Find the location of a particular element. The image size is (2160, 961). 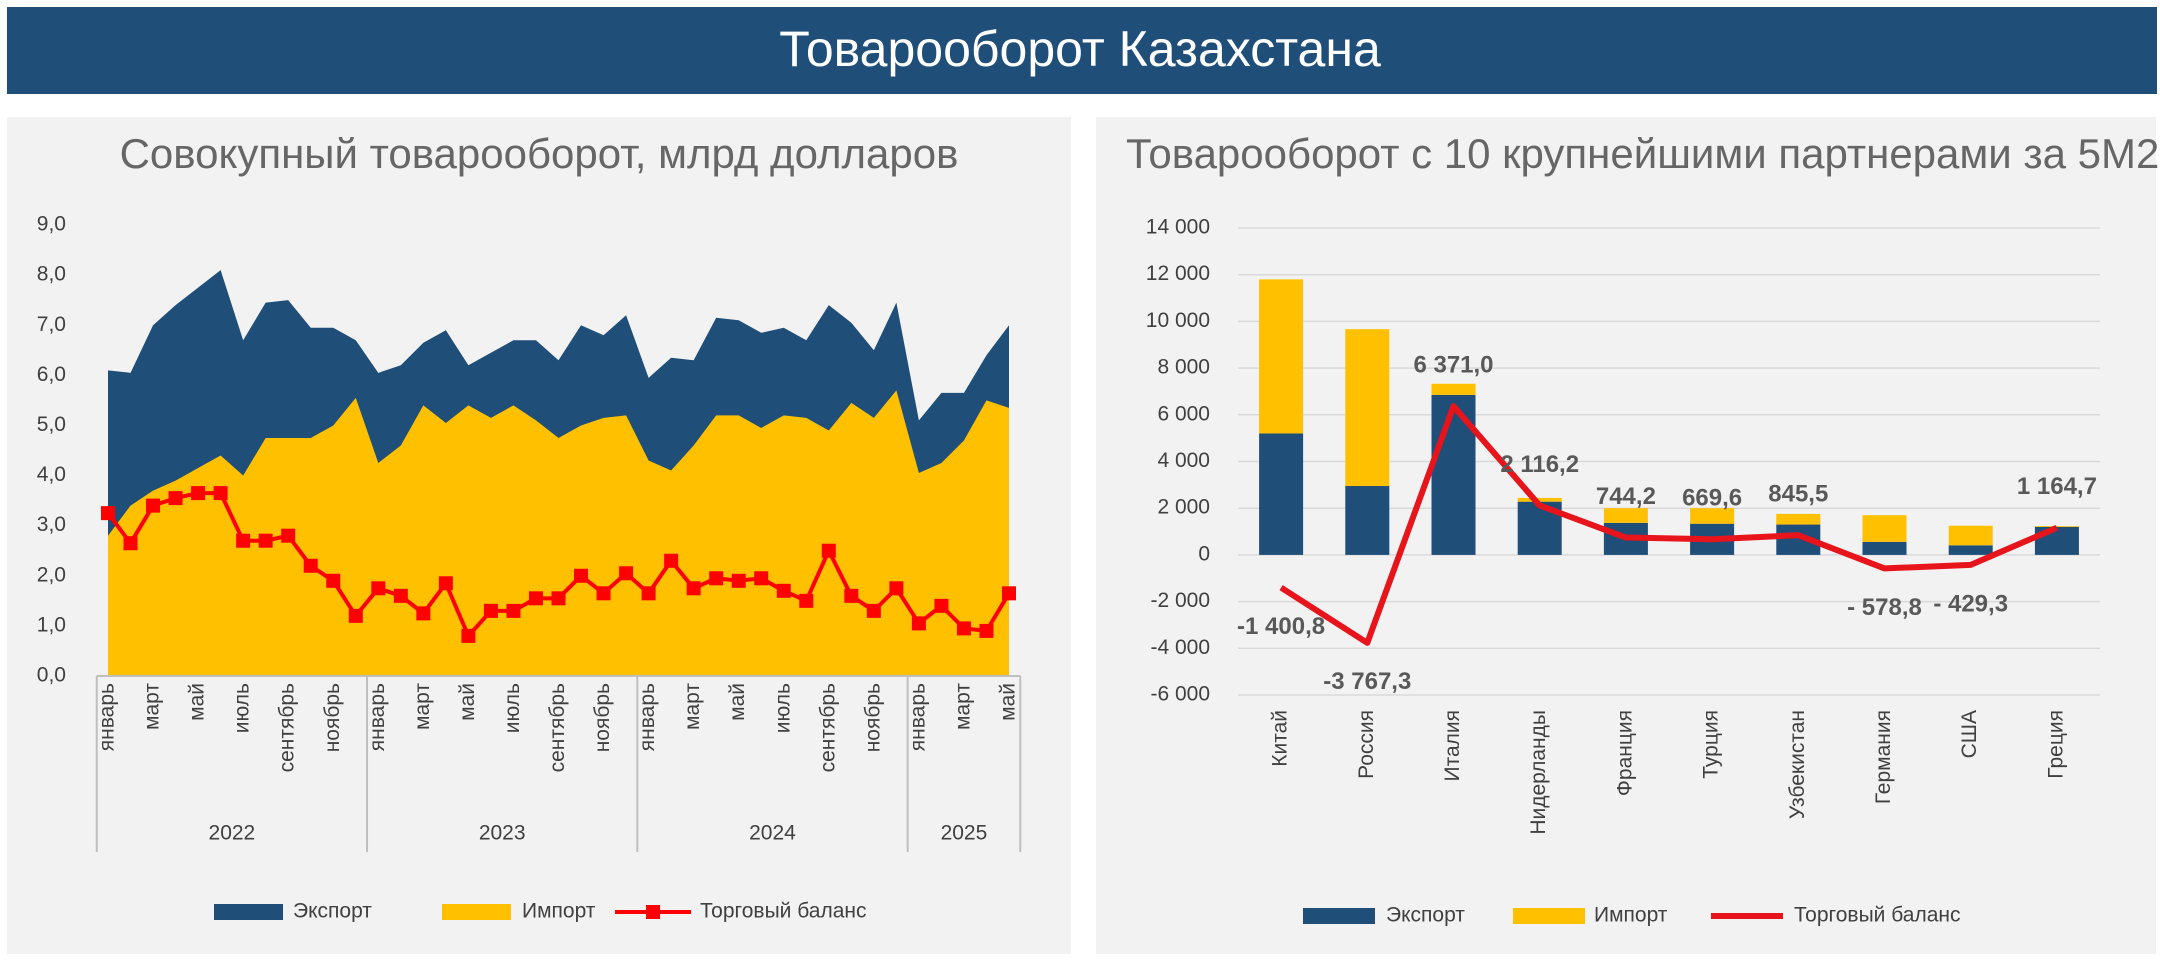

group-label: 2025 is located at coordinates (964, 833).